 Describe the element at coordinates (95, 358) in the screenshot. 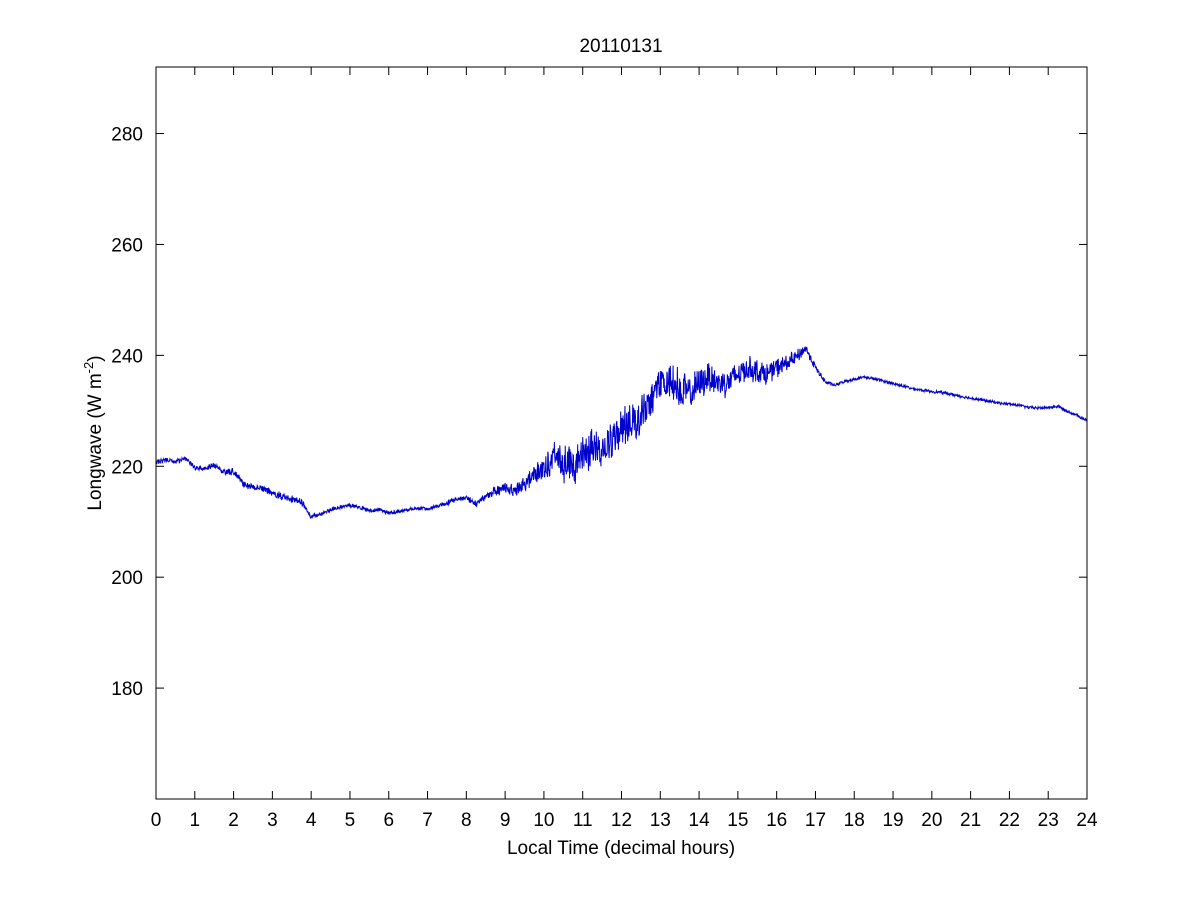

I see `y-axis-label-suffix: )` at that location.